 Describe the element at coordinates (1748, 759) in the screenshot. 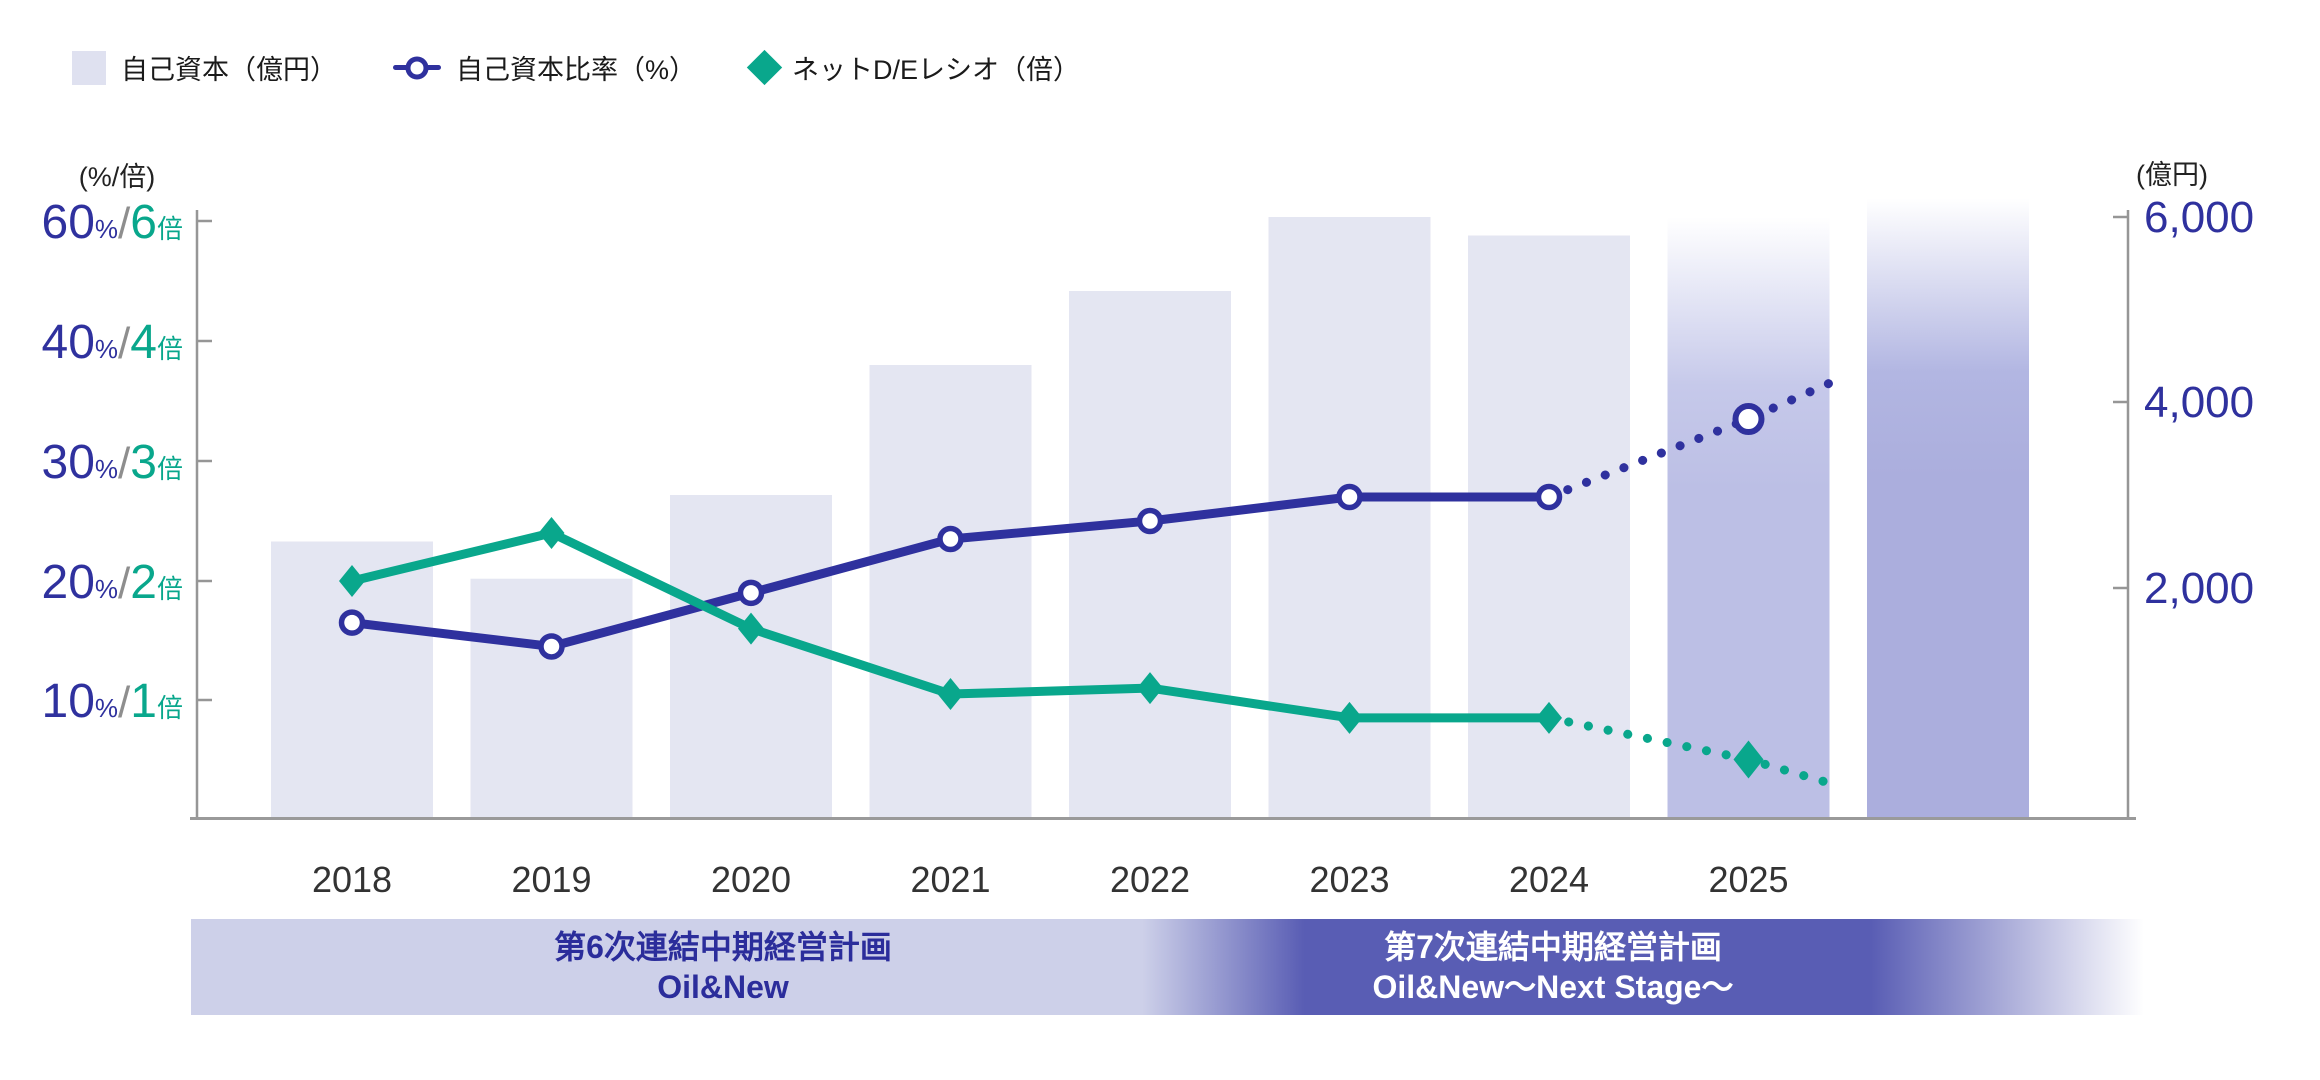

I see `net-de-marker-2025` at that location.